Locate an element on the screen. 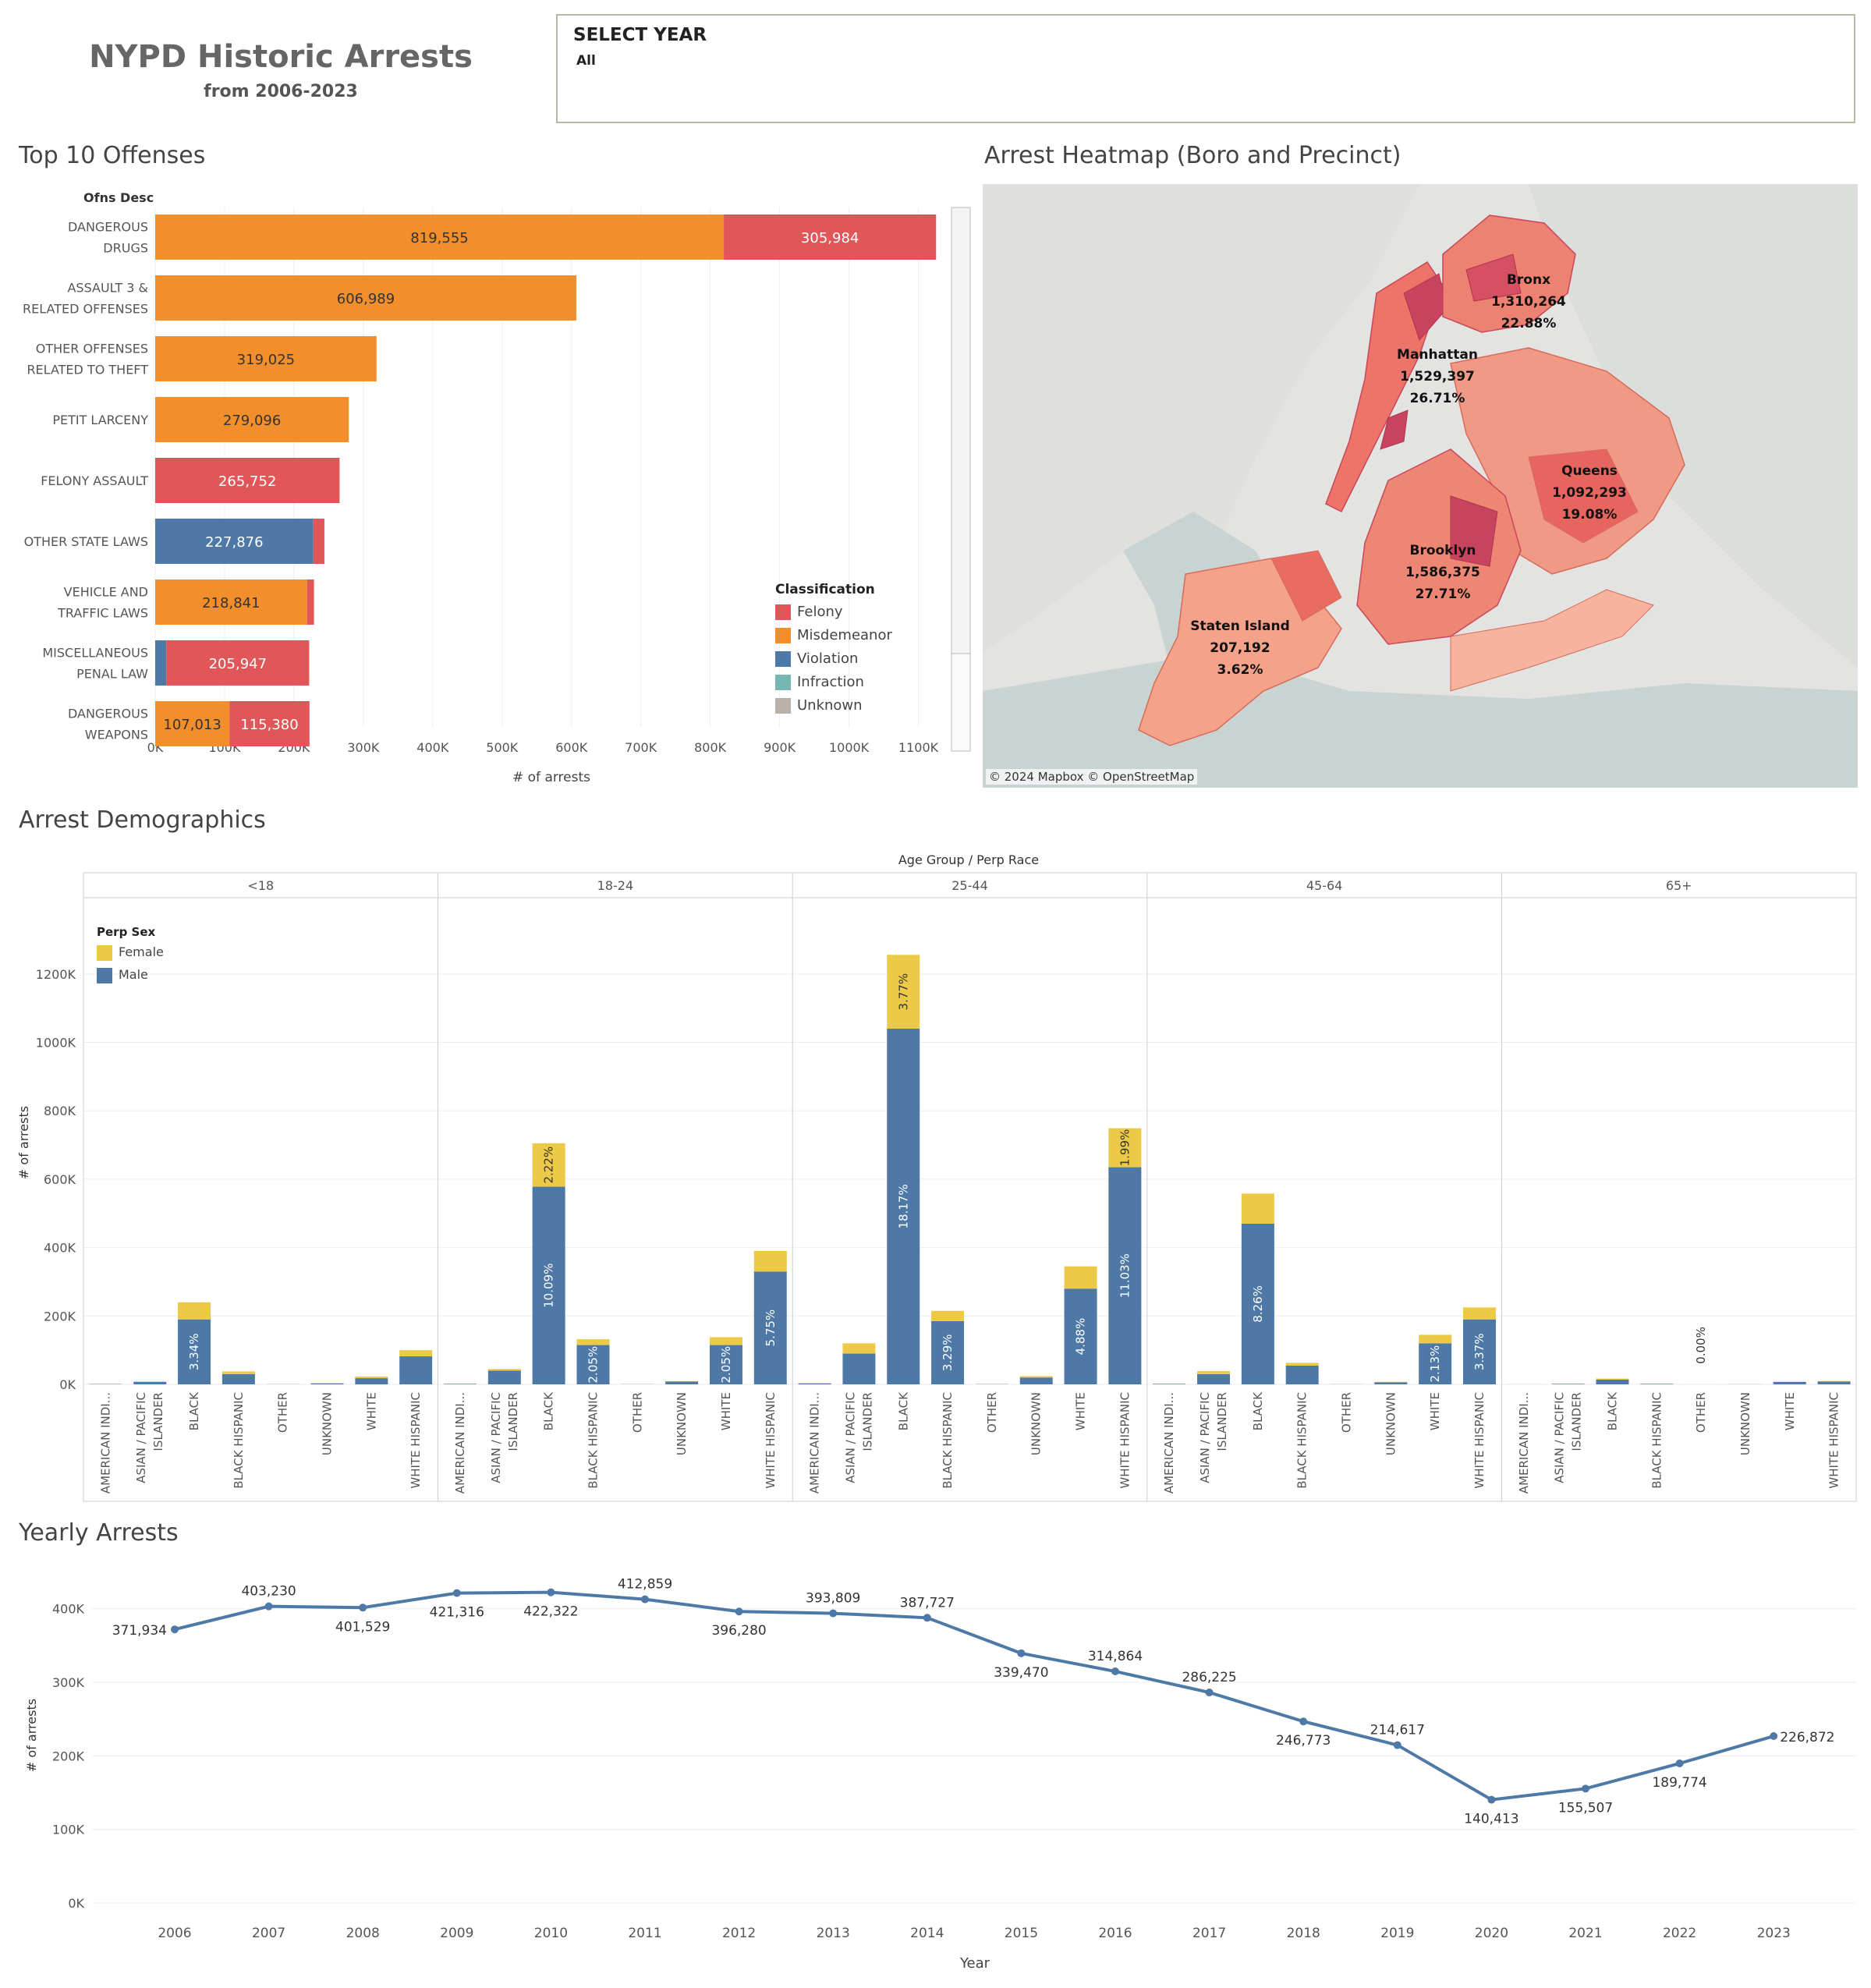  yearly-line is located at coordinates (974, 1696).